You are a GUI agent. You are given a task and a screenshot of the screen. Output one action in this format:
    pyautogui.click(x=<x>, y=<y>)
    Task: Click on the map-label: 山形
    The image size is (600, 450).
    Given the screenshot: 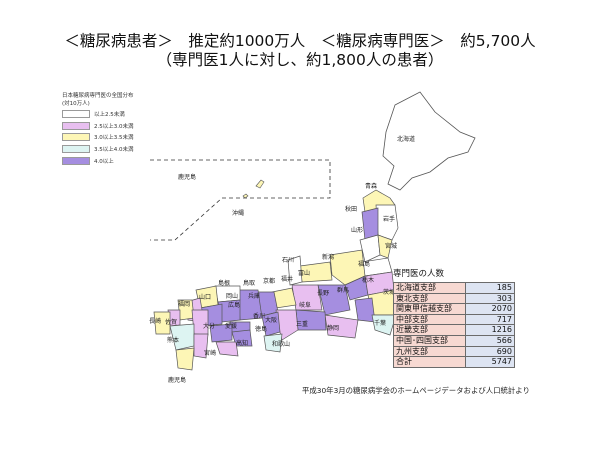 What is the action you would take?
    pyautogui.click(x=357, y=230)
    